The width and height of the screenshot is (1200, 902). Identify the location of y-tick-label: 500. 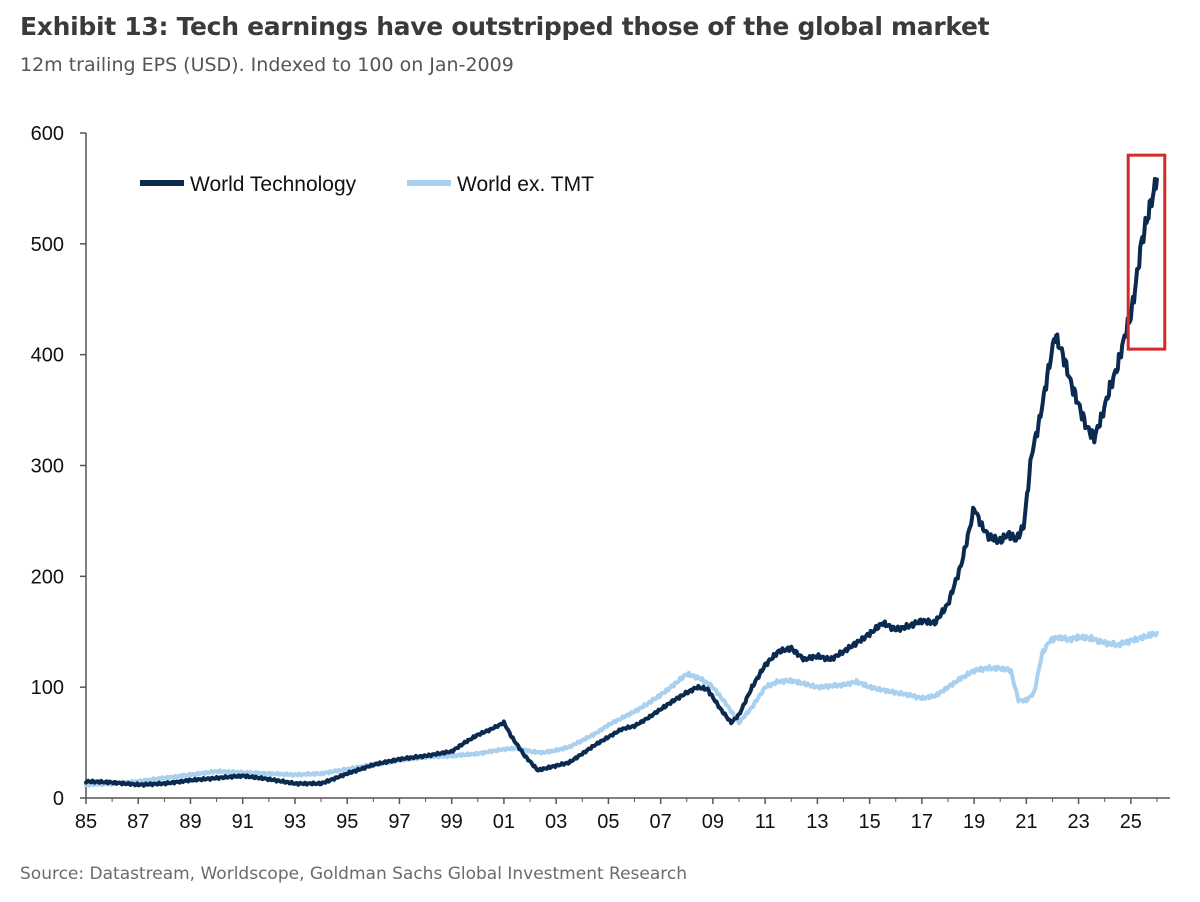
(47, 245).